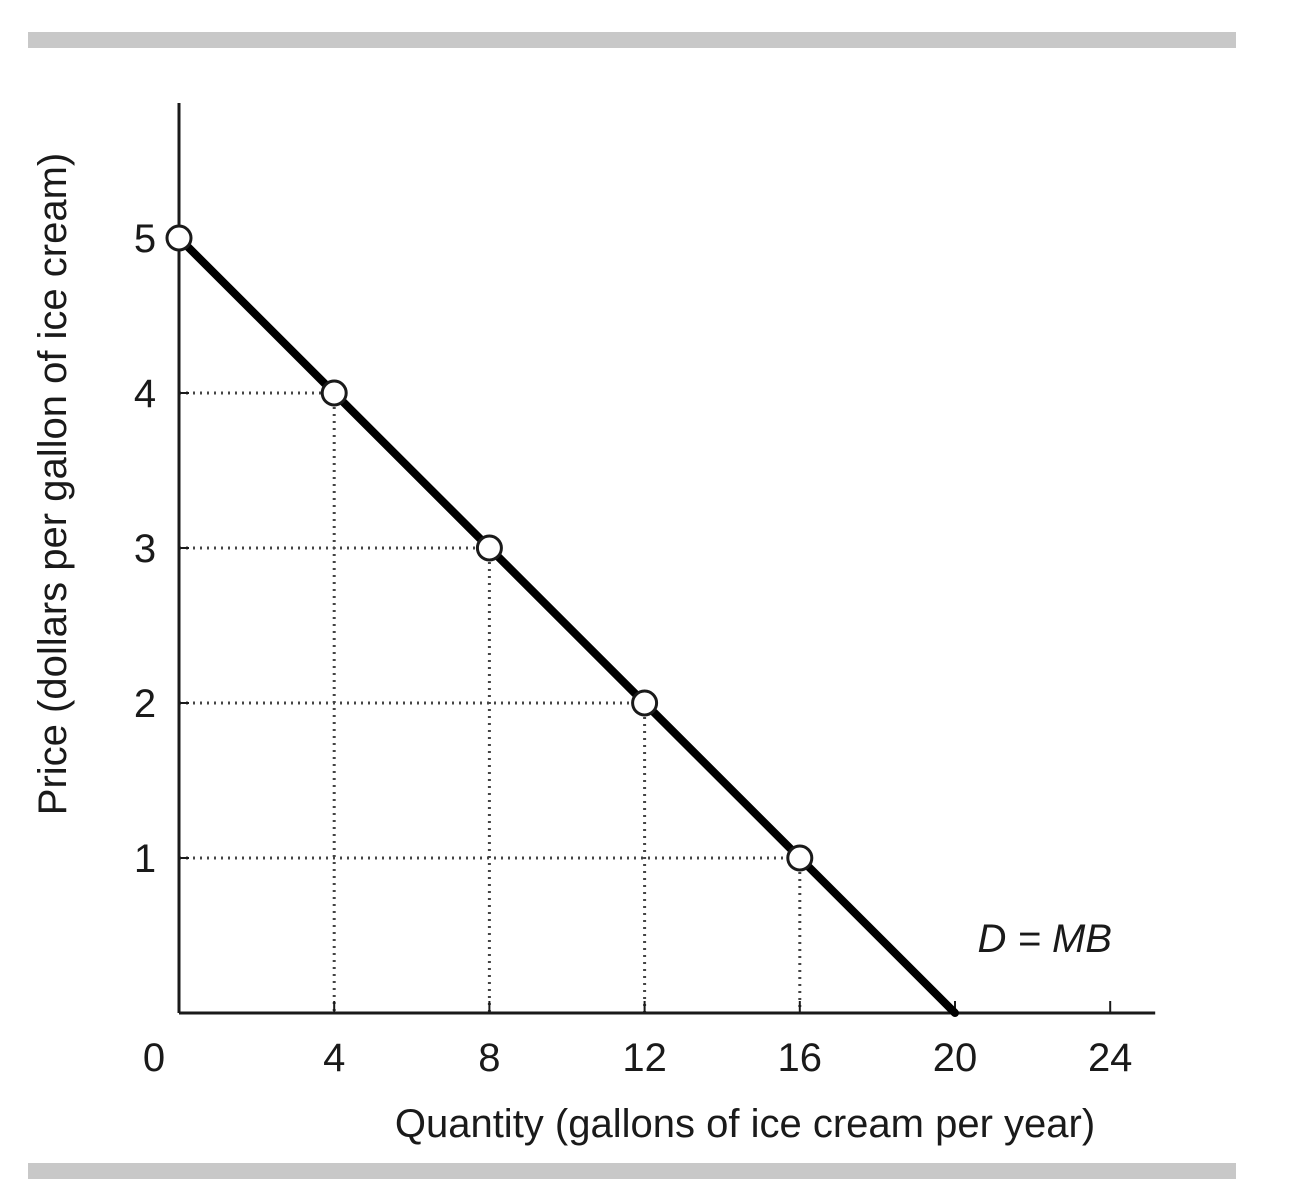 The height and width of the screenshot is (1200, 1315). I want to click on x-tick-label: 12, so click(644, 1058).